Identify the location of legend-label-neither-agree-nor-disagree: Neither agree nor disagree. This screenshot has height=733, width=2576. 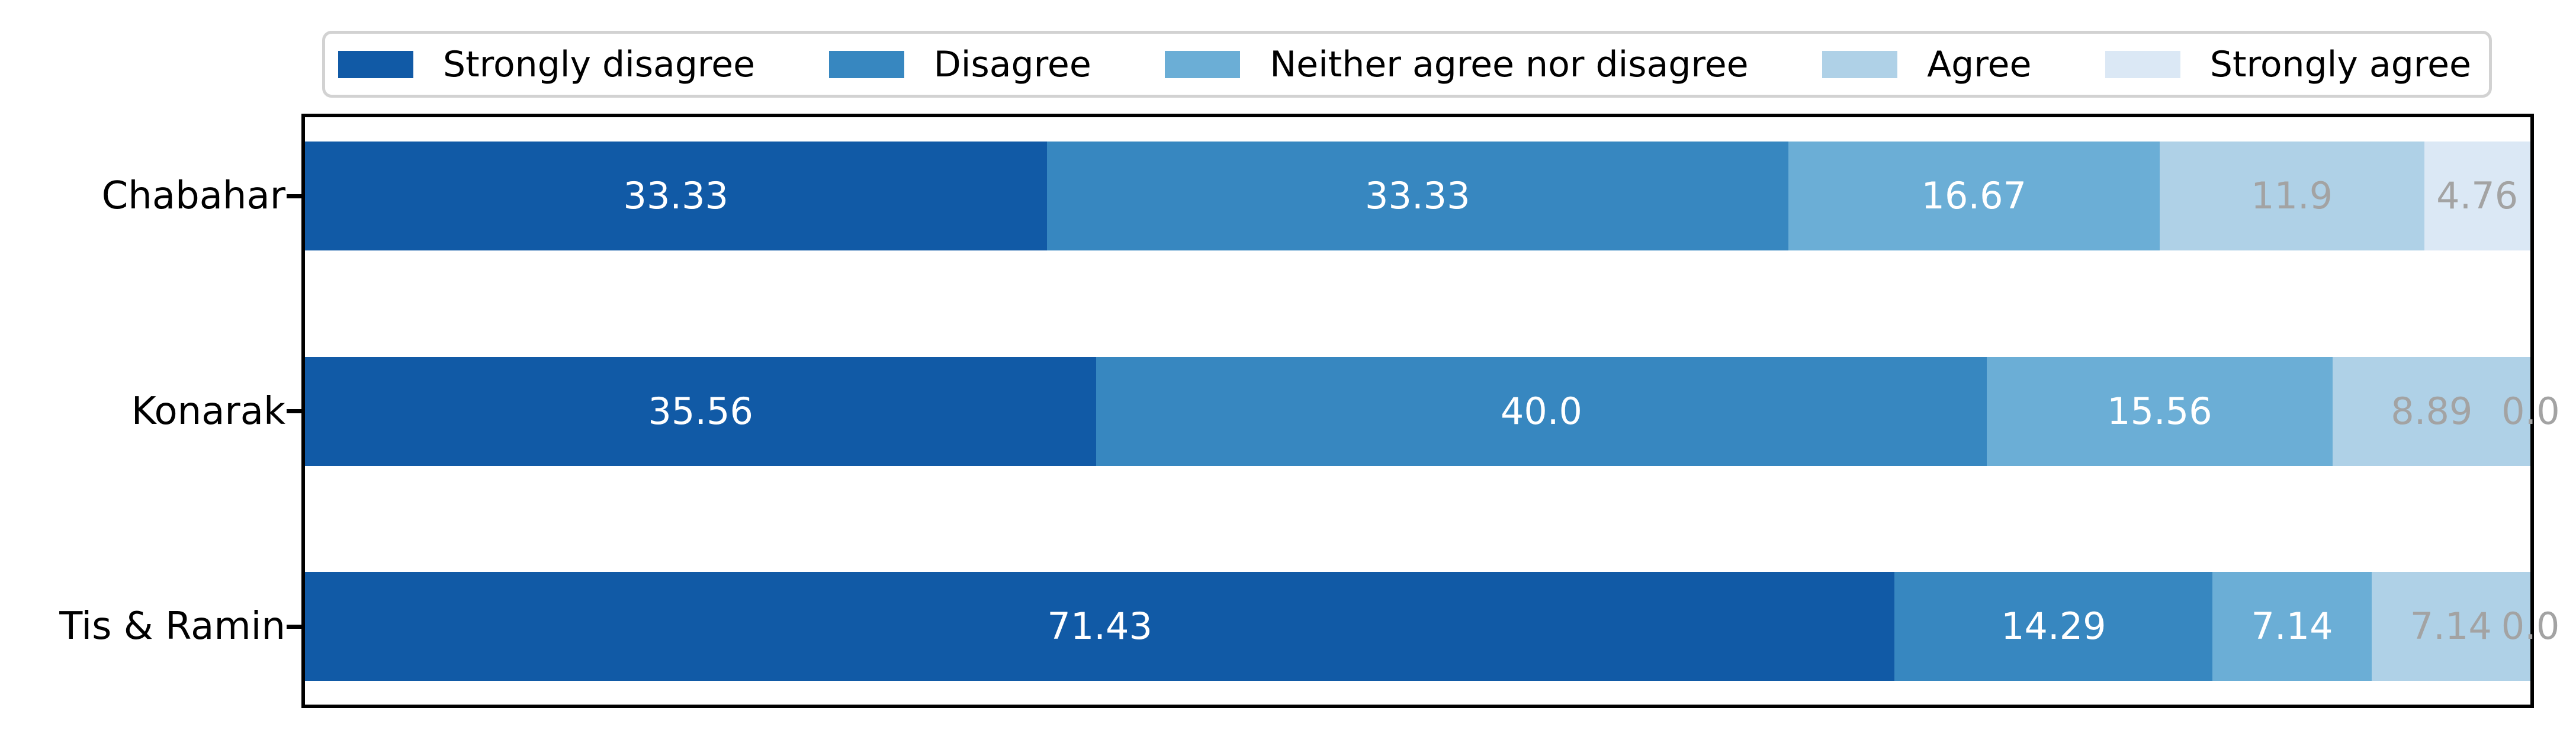
(1509, 64).